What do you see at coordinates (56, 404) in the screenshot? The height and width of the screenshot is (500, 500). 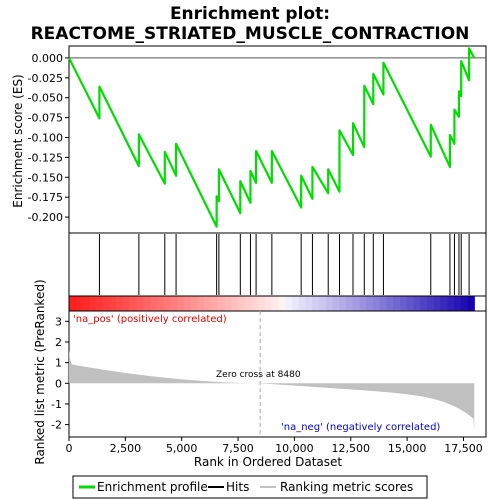 I see `metric-y-tick-label: -1` at bounding box center [56, 404].